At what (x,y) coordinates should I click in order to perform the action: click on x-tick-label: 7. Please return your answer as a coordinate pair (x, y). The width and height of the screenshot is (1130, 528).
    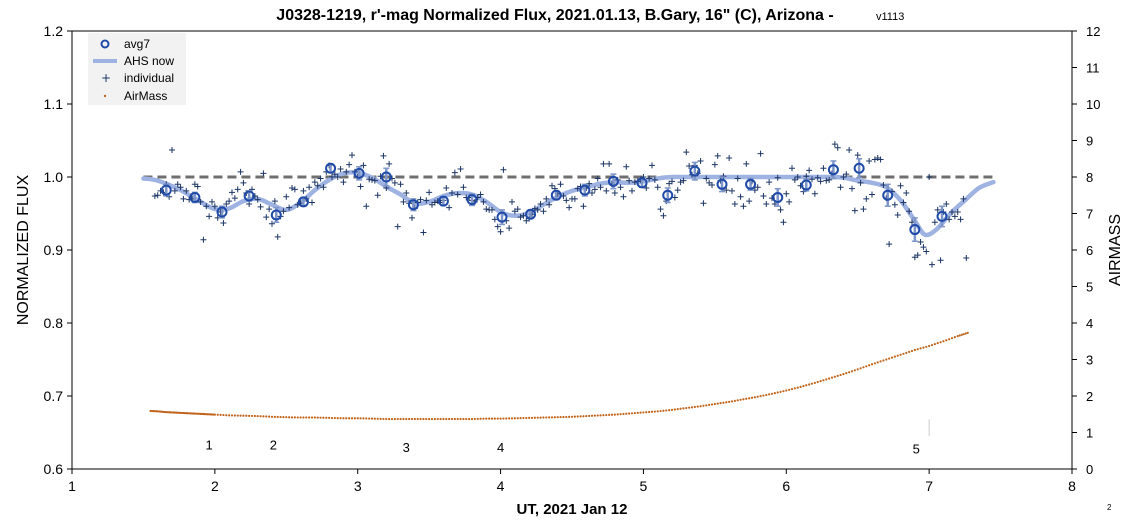
    Looking at the image, I should click on (929, 486).